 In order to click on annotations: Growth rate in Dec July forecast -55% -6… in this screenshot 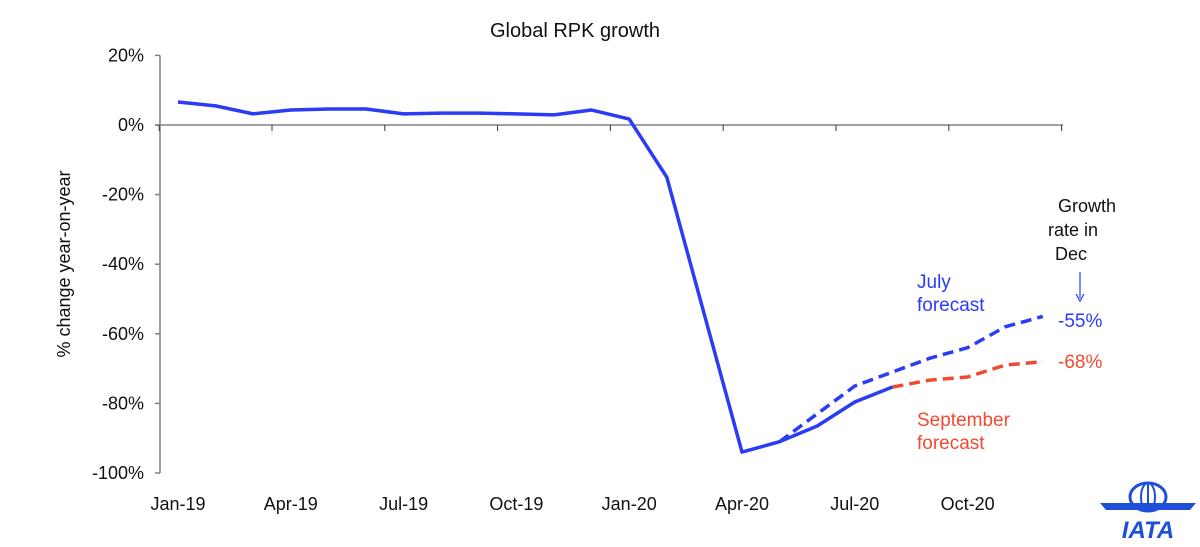, I will do `click(1016, 325)`.